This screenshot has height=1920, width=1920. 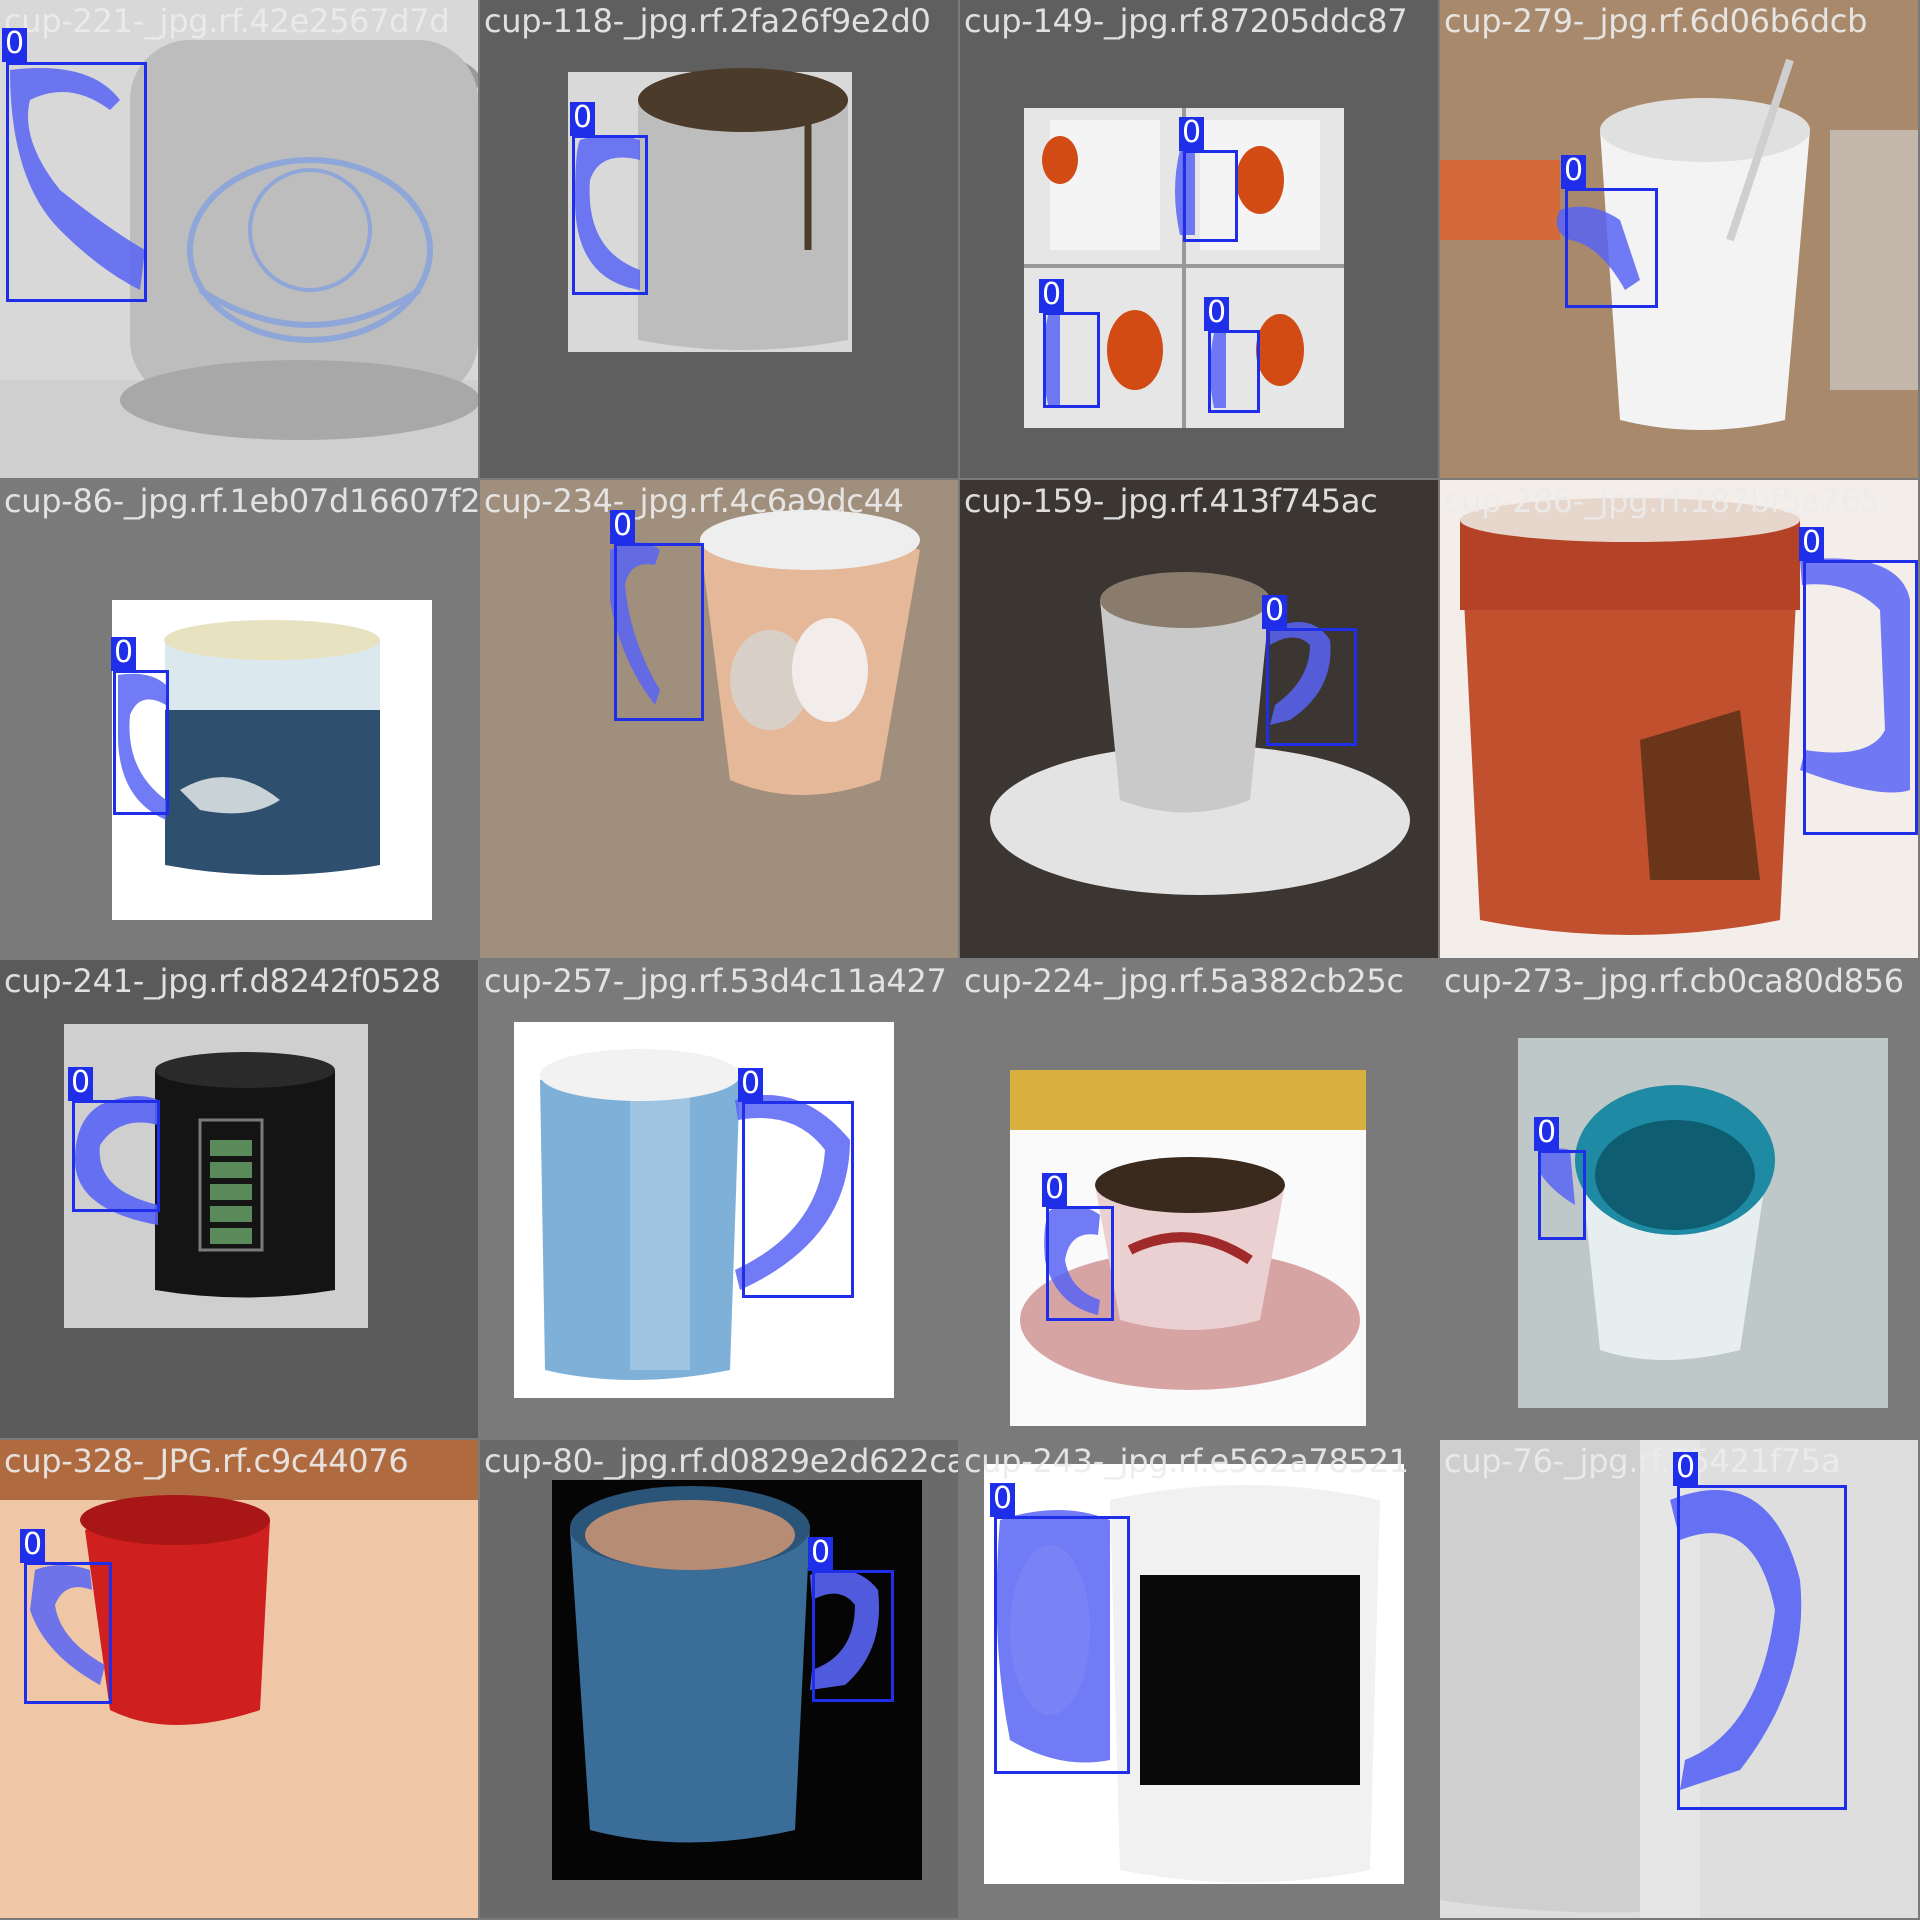 I want to click on photo-cup-kitten-mug, so click(x=719, y=719).